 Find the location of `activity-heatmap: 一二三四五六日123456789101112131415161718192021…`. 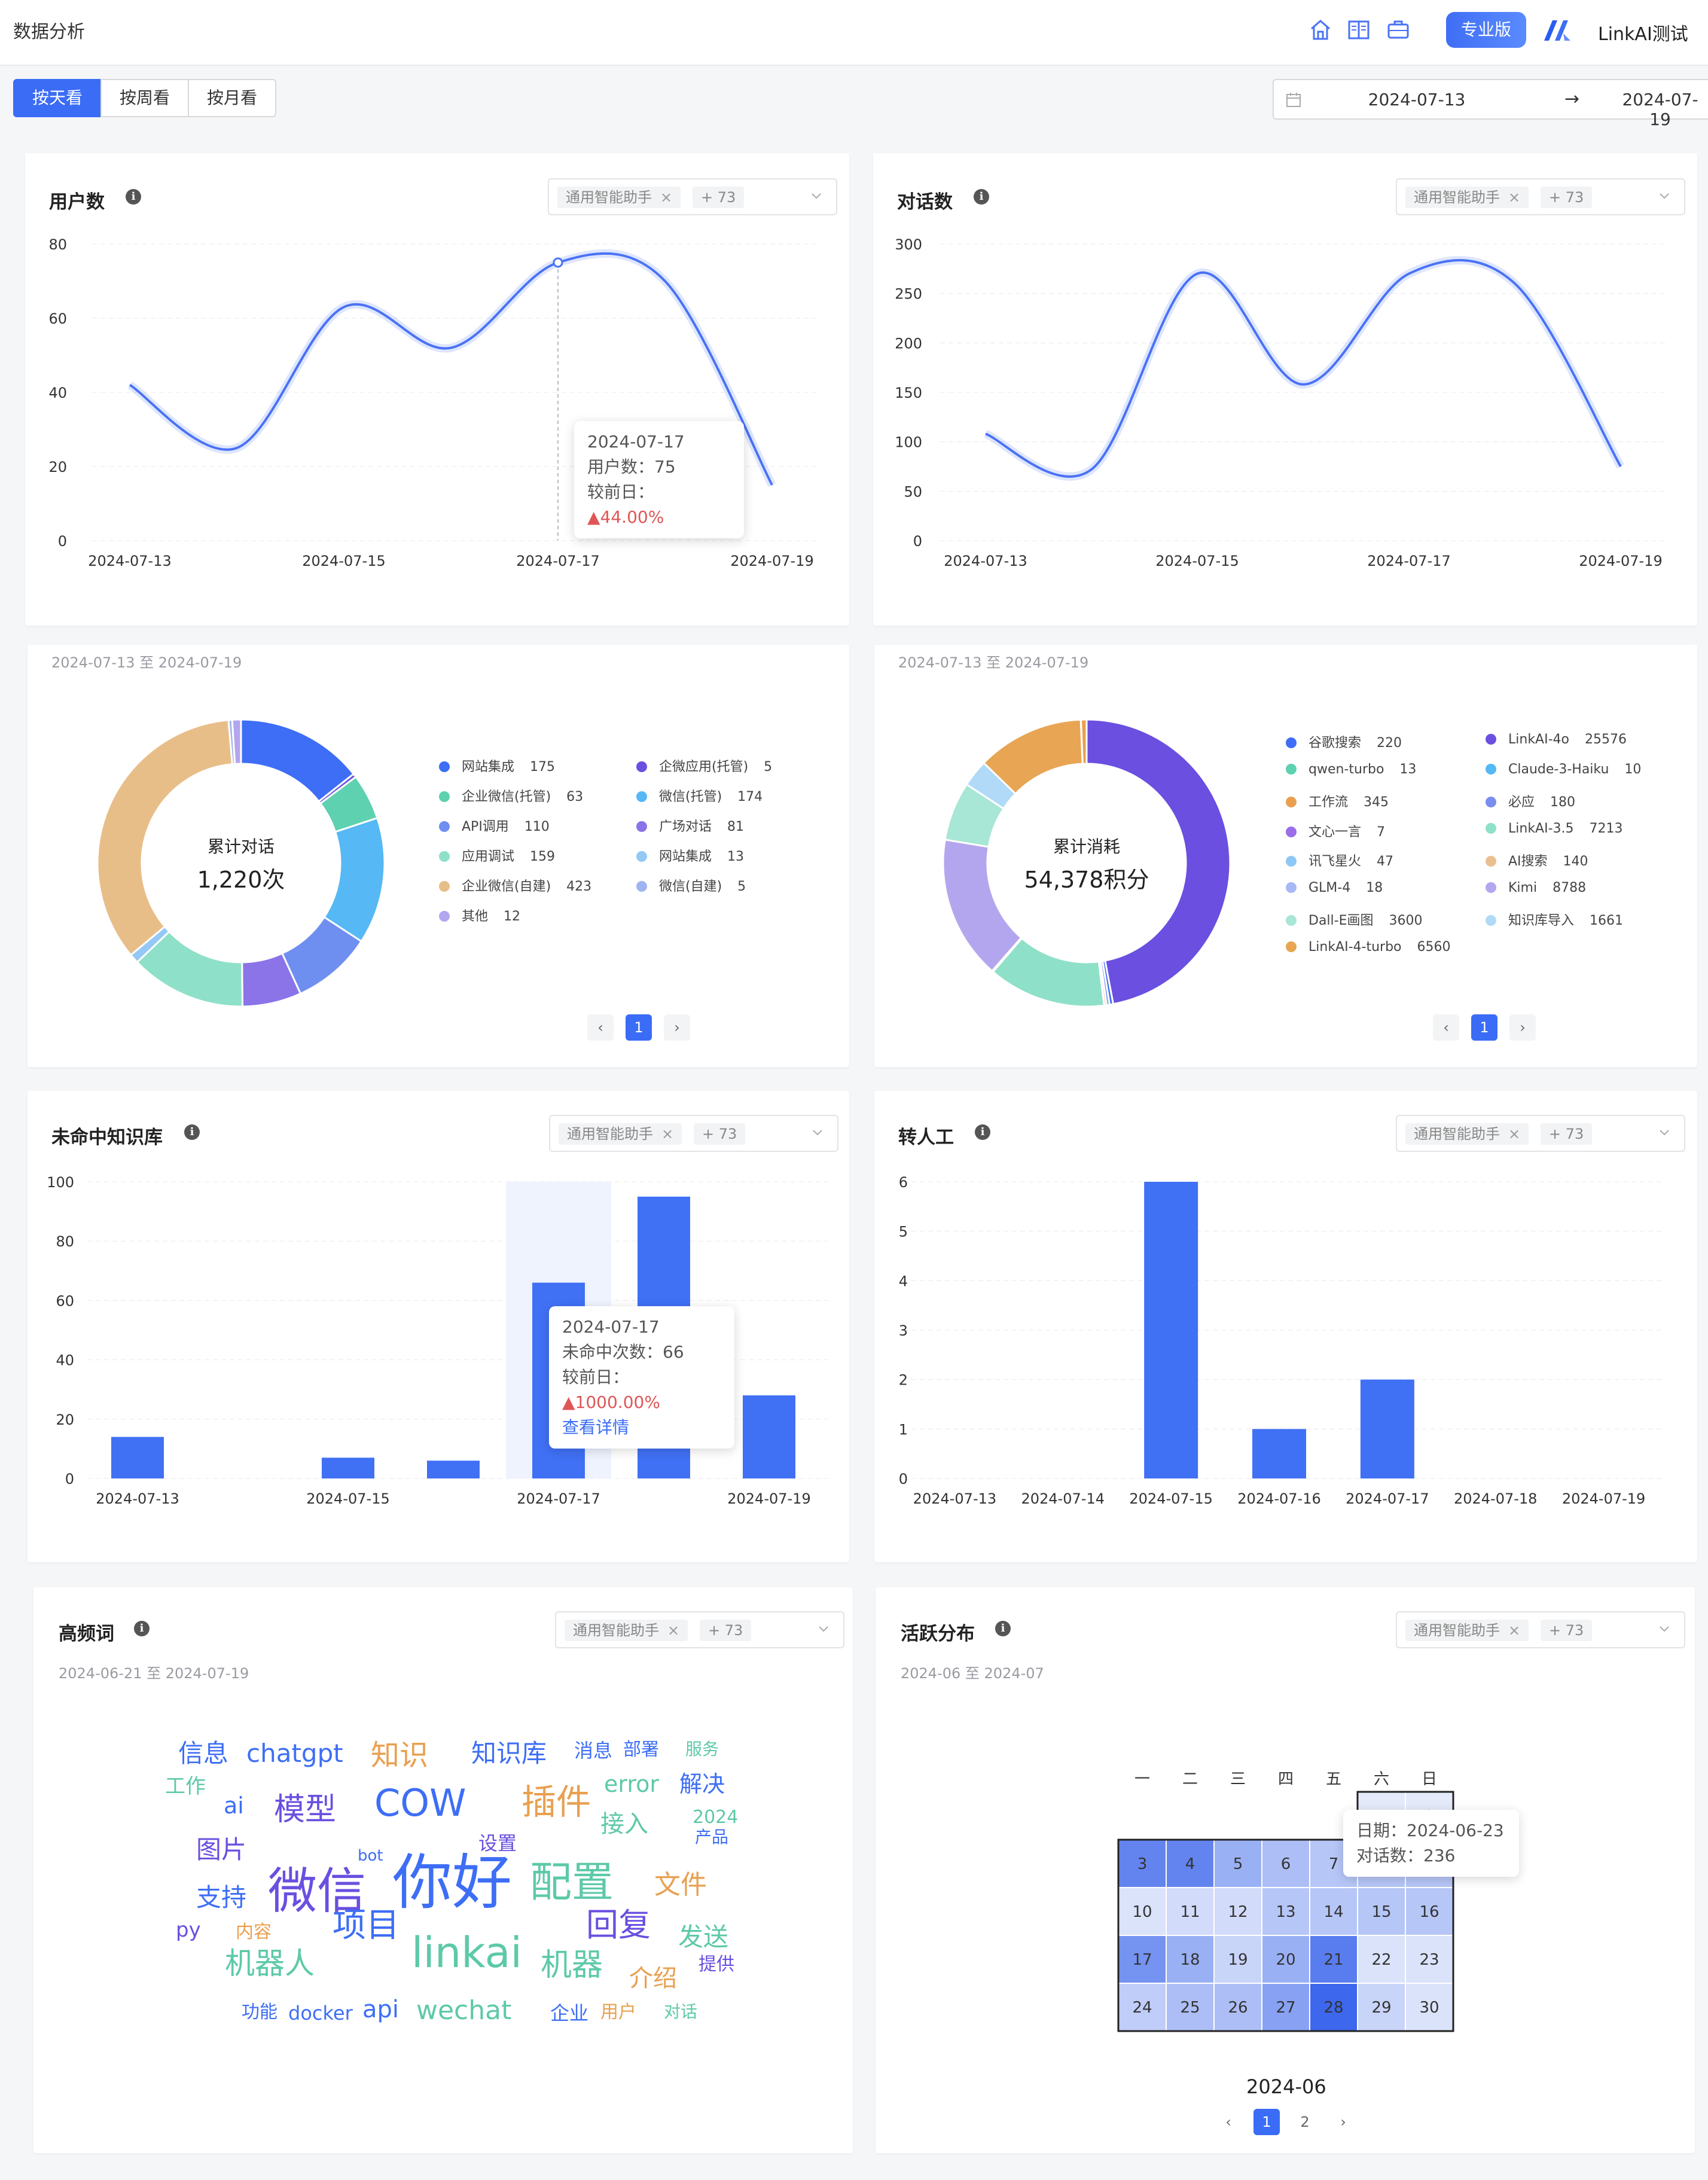

activity-heatmap: 一二三四五六日123456789101112131415161718192021… is located at coordinates (1285, 1870).